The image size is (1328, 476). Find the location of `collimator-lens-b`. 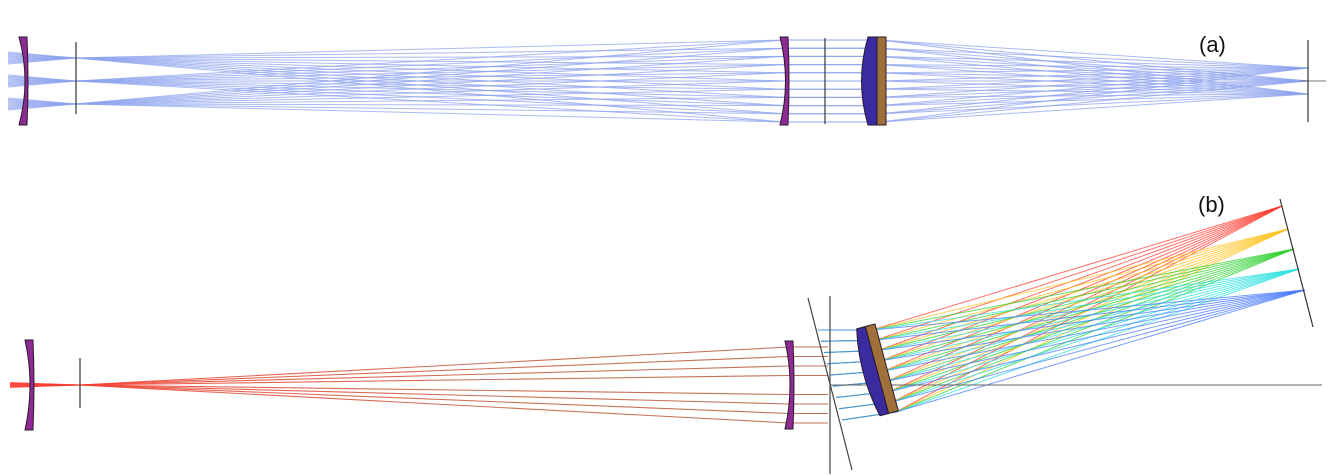

collimator-lens-b is located at coordinates (789, 385).